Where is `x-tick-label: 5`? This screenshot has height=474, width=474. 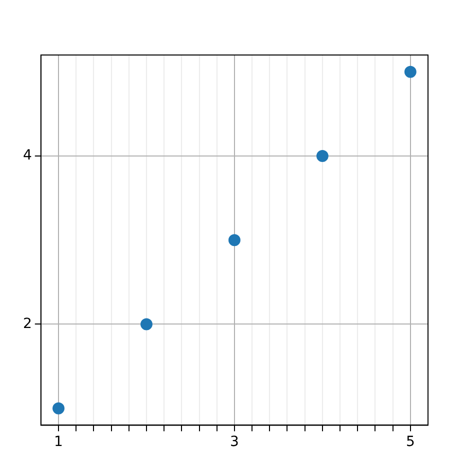
x-tick-label: 5 is located at coordinates (410, 442).